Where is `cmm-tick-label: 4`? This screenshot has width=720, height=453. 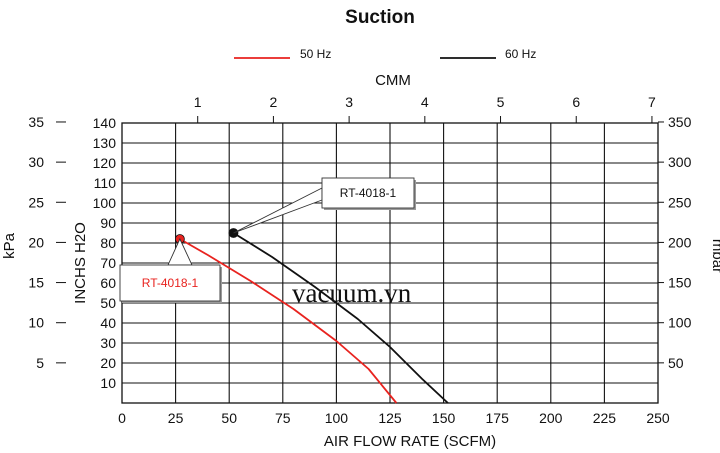
cmm-tick-label: 4 is located at coordinates (425, 102).